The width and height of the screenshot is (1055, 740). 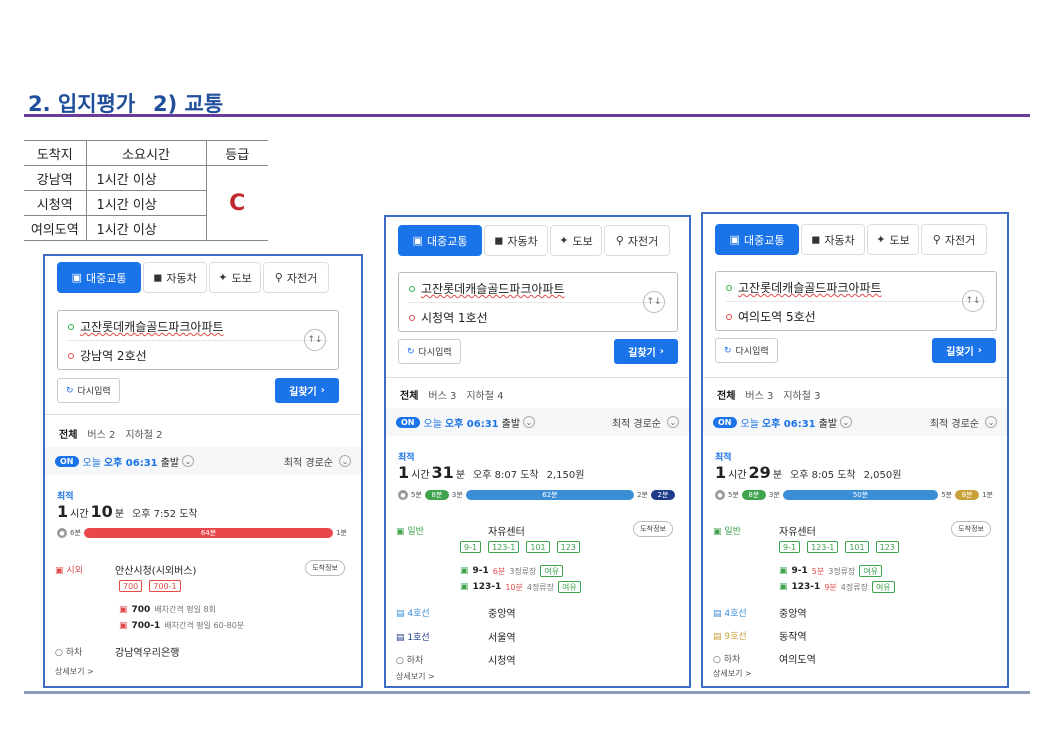 What do you see at coordinates (802, 396) in the screenshot?
I see `tab-subway: 지하철 3` at bounding box center [802, 396].